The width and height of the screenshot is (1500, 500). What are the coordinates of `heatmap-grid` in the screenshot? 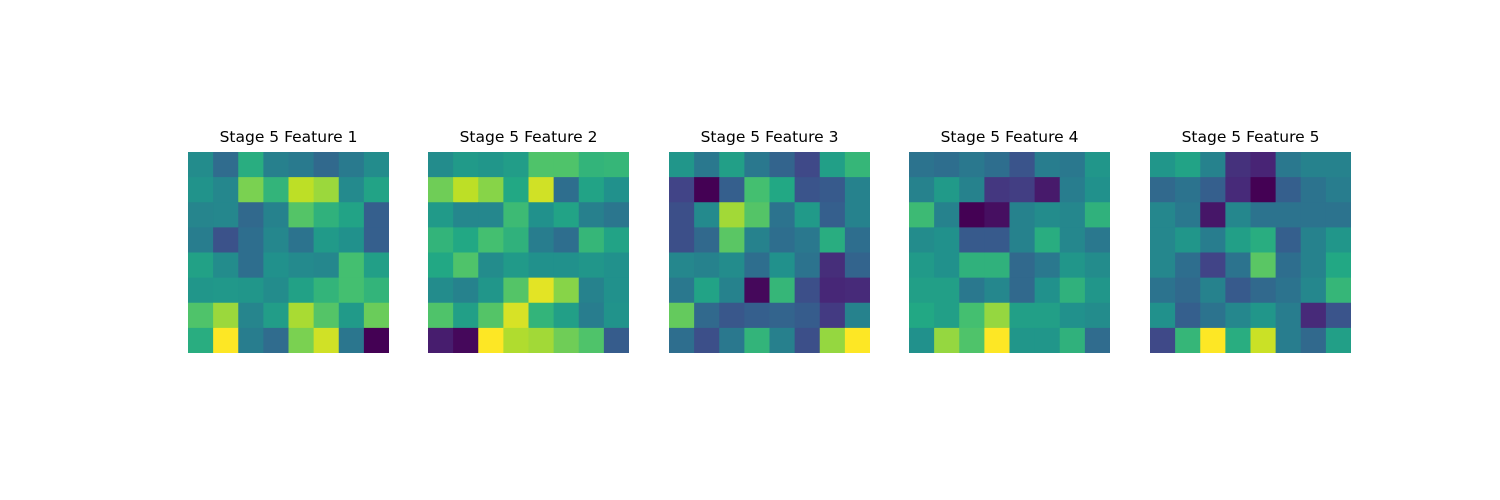 It's located at (288, 252).